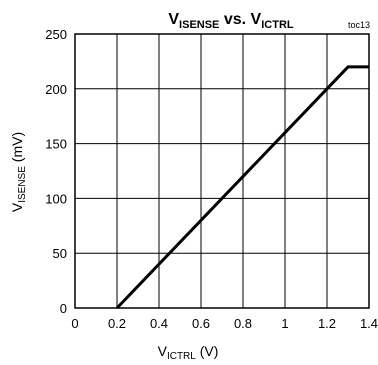 The image size is (378, 365). I want to click on x-tick-label: 0.2, so click(117, 323).